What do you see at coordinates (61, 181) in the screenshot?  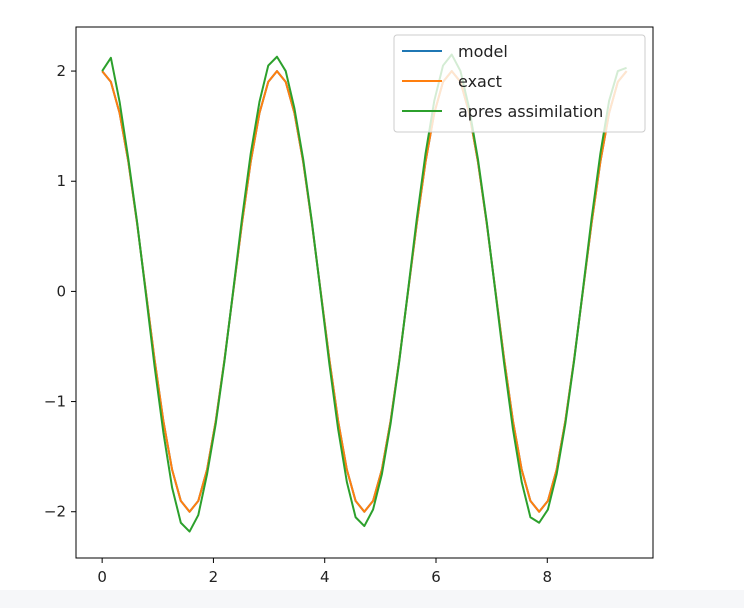 I see `y-tick-label: 1` at bounding box center [61, 181].